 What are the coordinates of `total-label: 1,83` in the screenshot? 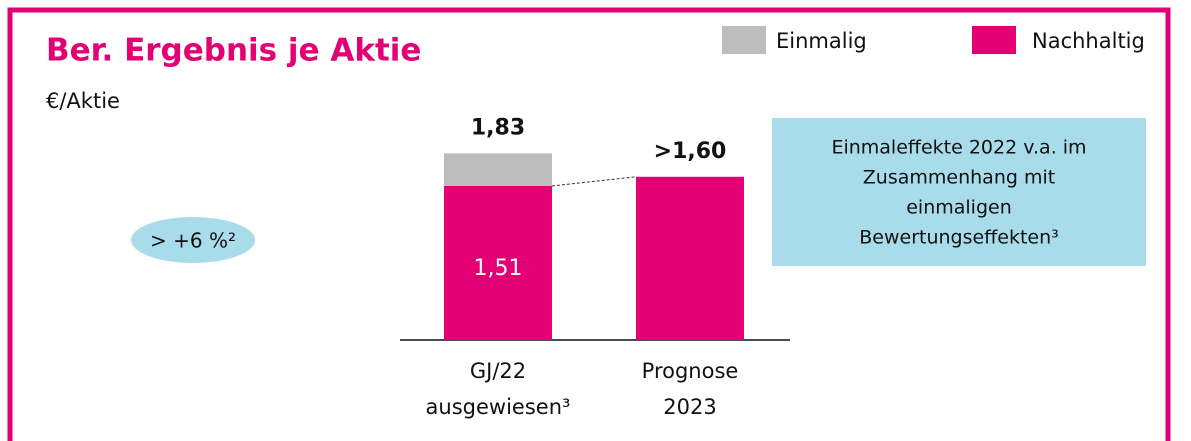 It's located at (498, 127).